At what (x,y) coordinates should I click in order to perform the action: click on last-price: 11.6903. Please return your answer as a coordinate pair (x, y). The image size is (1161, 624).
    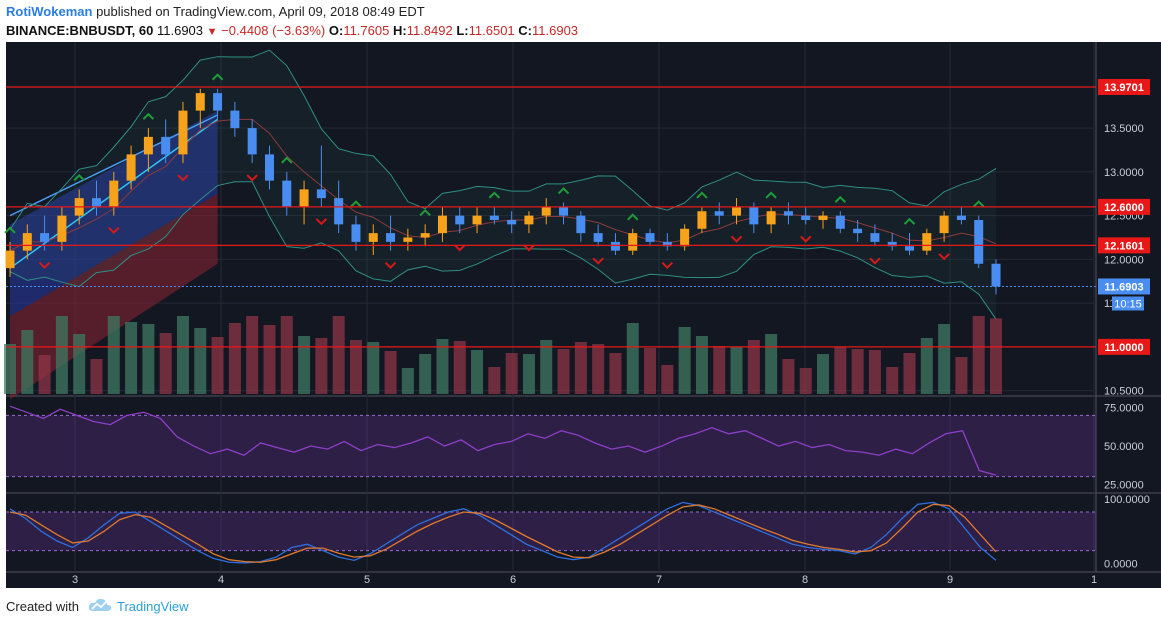
    Looking at the image, I should click on (180, 30).